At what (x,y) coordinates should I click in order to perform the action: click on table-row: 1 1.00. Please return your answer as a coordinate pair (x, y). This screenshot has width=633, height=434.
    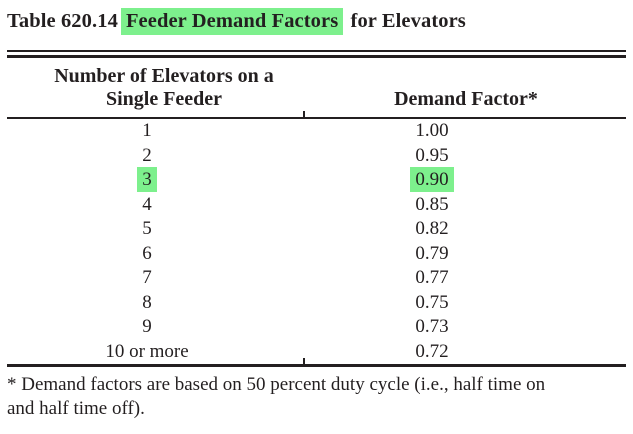
    Looking at the image, I should click on (316, 131).